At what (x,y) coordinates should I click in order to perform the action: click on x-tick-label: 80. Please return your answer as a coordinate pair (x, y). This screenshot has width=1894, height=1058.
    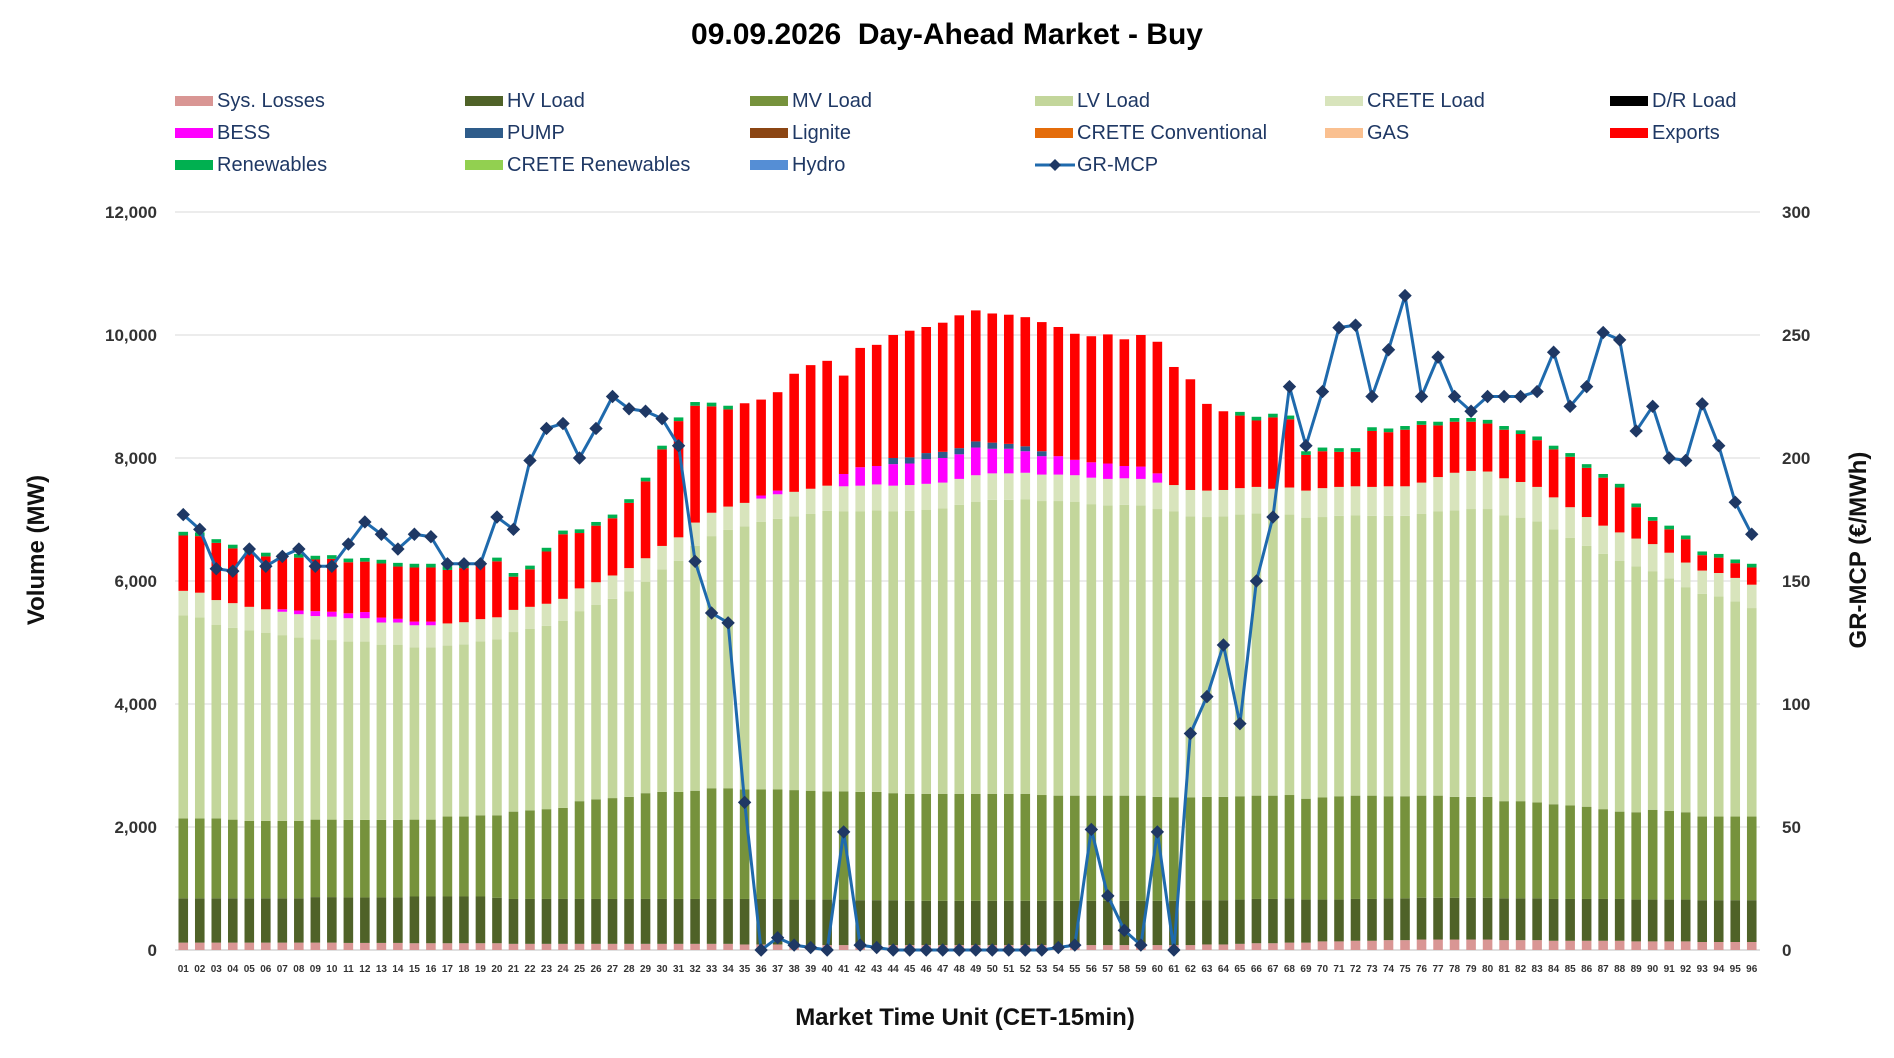
    Looking at the image, I should click on (1488, 969).